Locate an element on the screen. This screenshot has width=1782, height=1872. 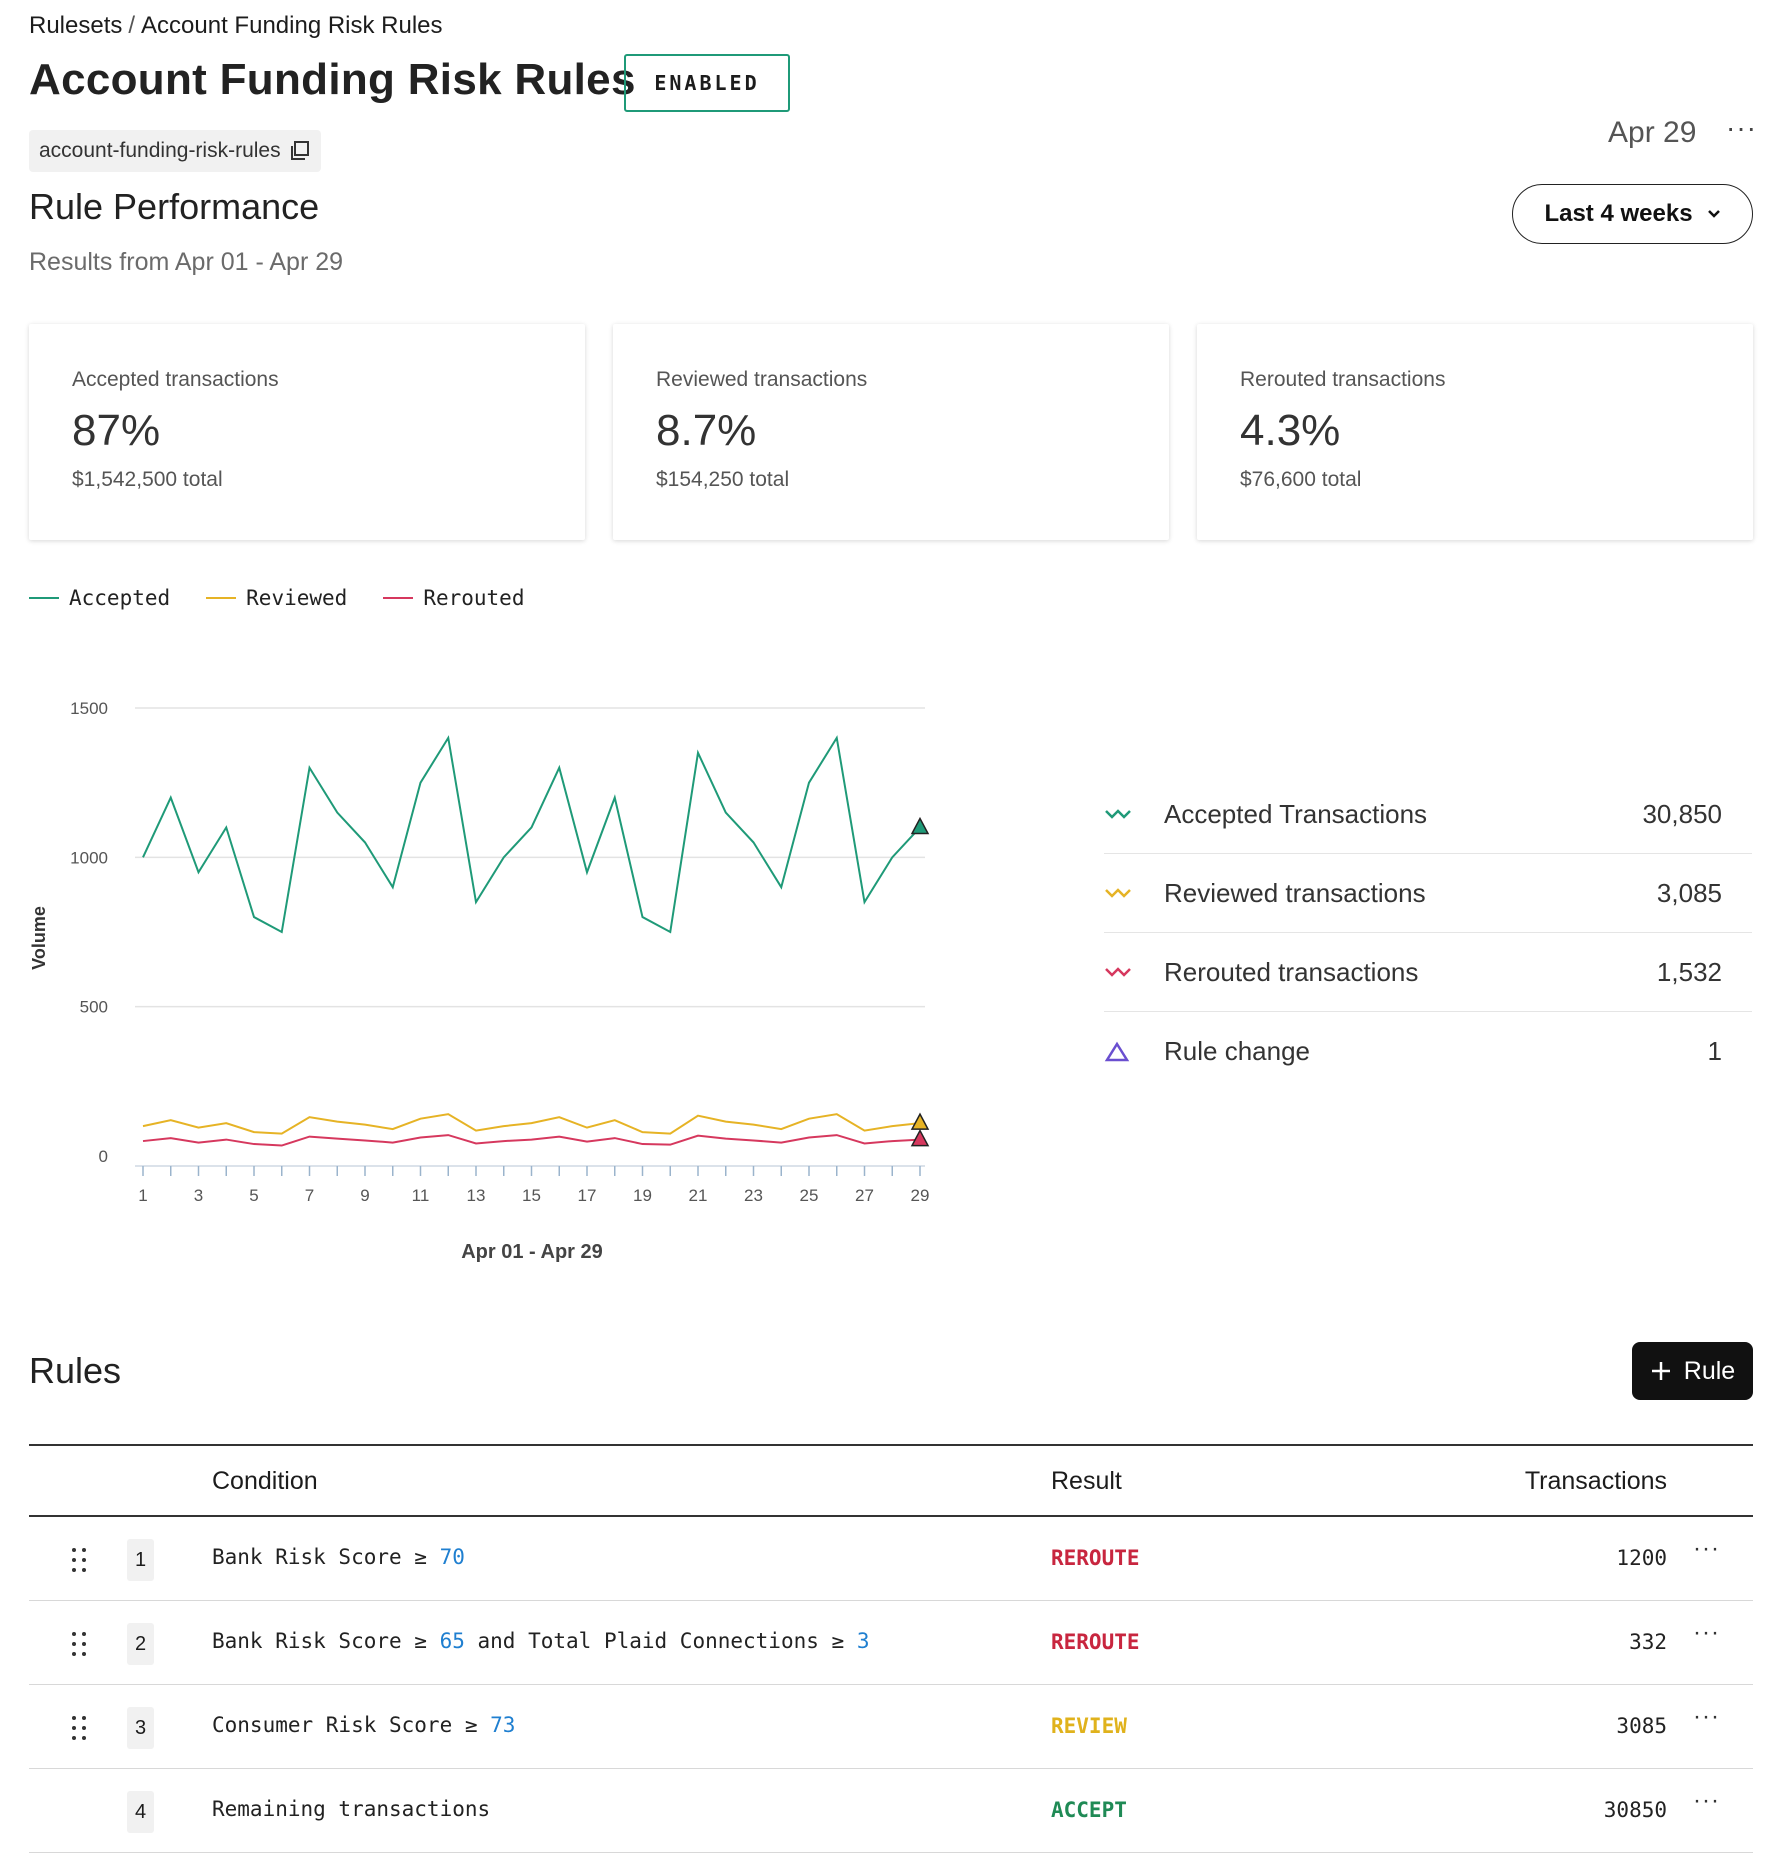
date-range-select: Last 4 weeks is located at coordinates (1632, 214).